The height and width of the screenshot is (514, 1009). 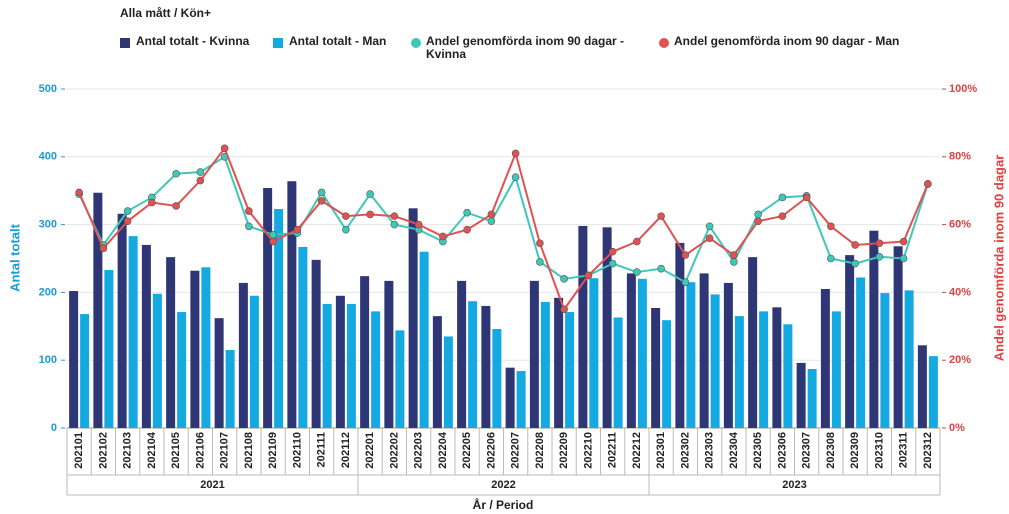 What do you see at coordinates (48, 360) in the screenshot?
I see `y-tick-label: 100` at bounding box center [48, 360].